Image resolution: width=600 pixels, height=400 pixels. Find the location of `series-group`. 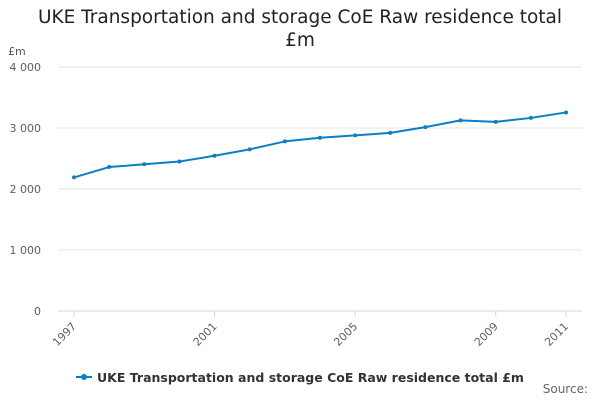

series-group is located at coordinates (320, 145).